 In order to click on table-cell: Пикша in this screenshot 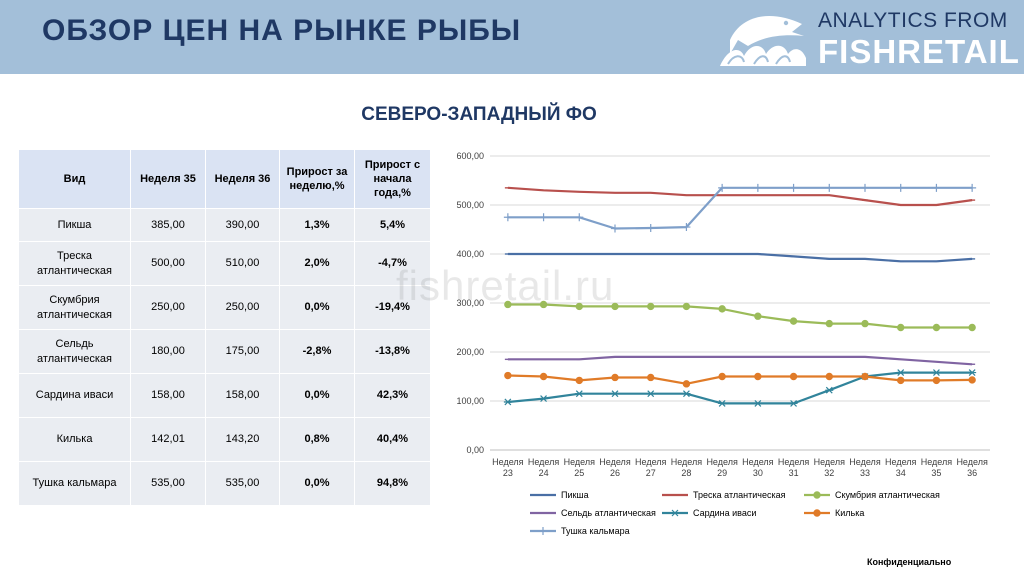, I will do `click(74, 225)`.